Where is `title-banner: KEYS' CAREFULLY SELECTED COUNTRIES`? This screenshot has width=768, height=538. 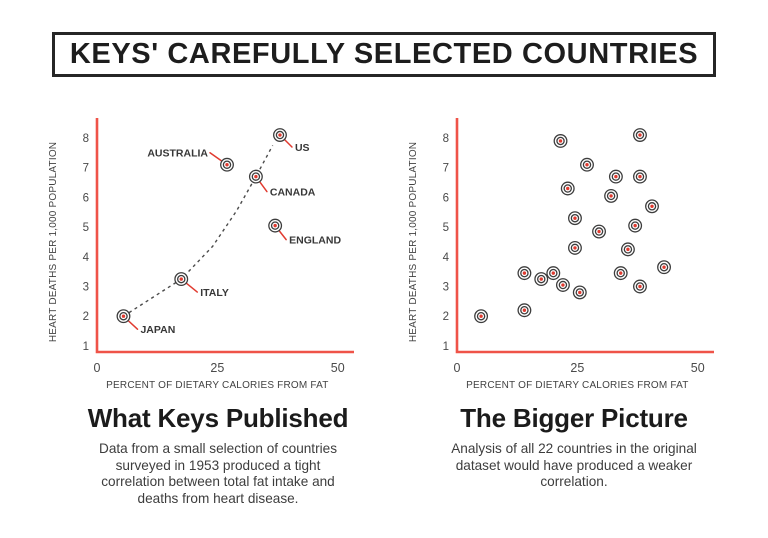 title-banner: KEYS' CAREFULLY SELECTED COUNTRIES is located at coordinates (384, 54).